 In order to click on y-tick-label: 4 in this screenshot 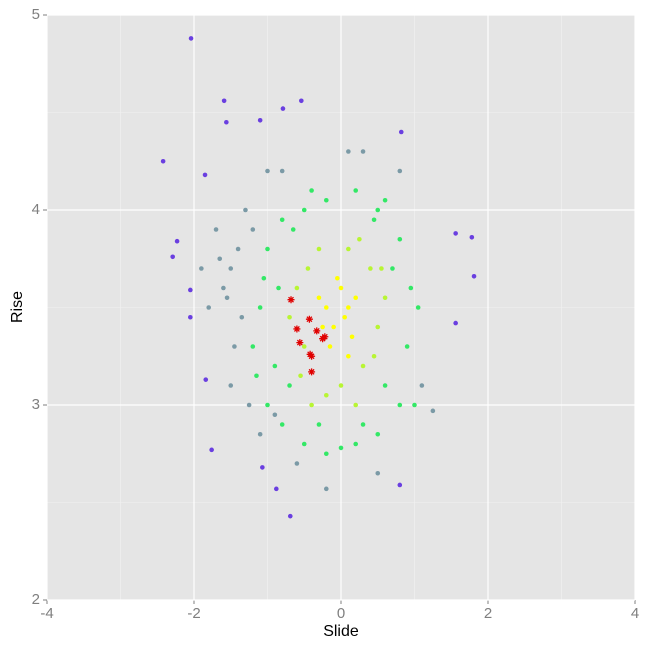, I will do `click(36, 209)`.